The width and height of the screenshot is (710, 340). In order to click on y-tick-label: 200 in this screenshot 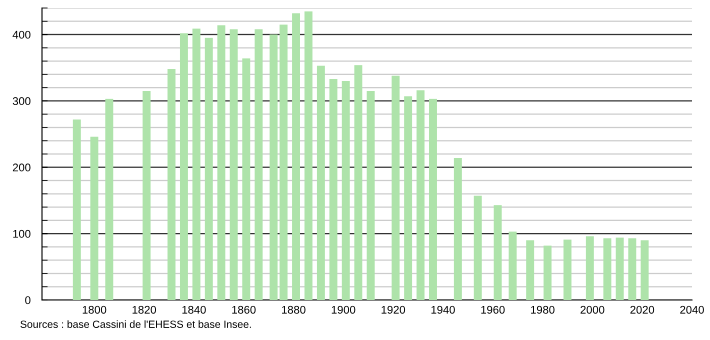, I will do `click(21, 168)`.